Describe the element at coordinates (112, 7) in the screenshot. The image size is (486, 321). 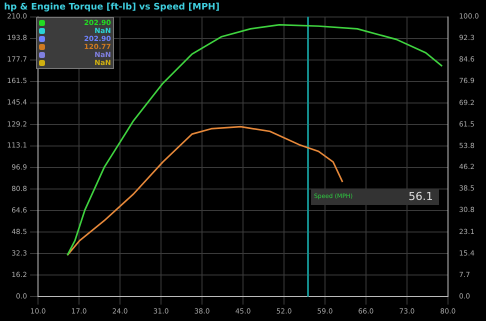
I see `chart-title: hp & Engine Torque [ft-lb] vs Speed [MPH]` at that location.